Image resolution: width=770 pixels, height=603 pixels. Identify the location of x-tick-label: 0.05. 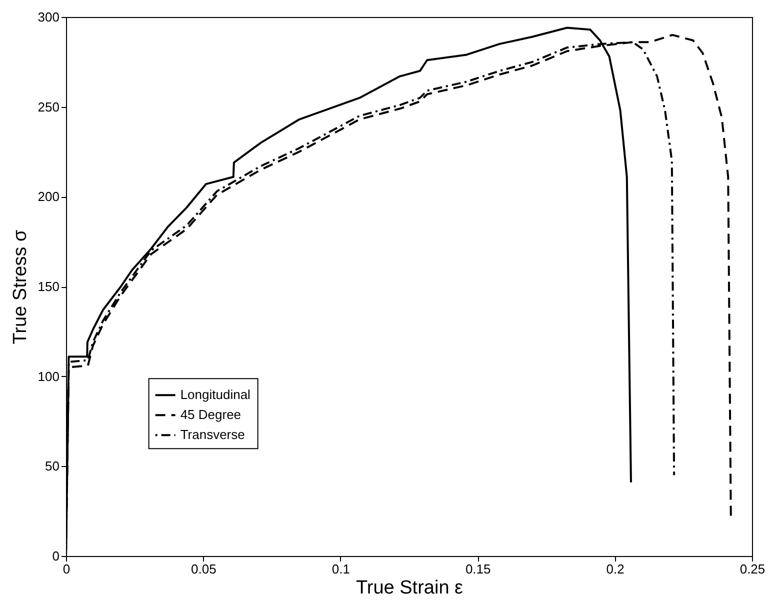
(203, 569).